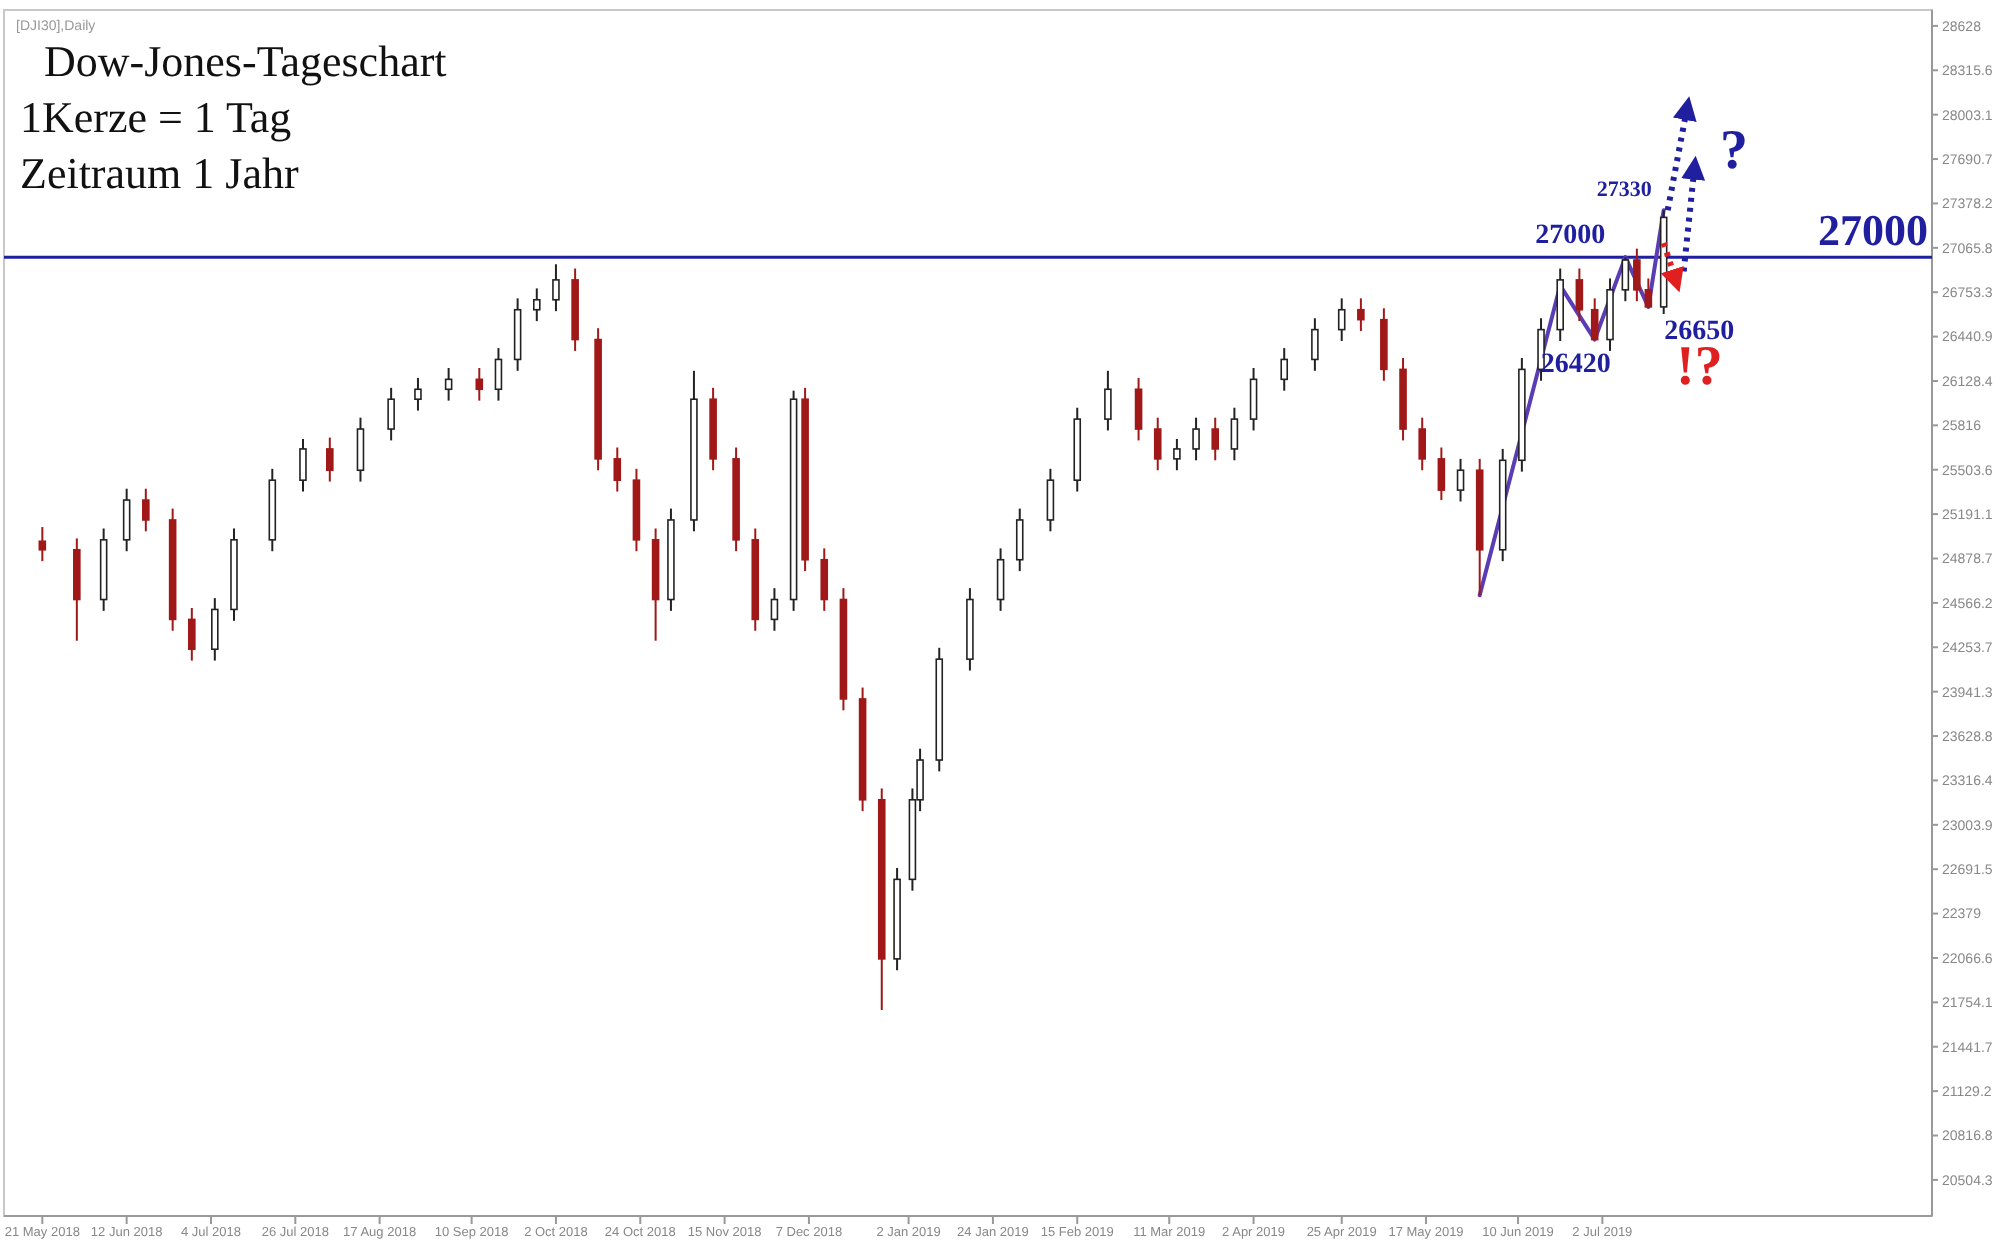  I want to click on text: 1Kerze = 1 Tag, so click(156, 117).